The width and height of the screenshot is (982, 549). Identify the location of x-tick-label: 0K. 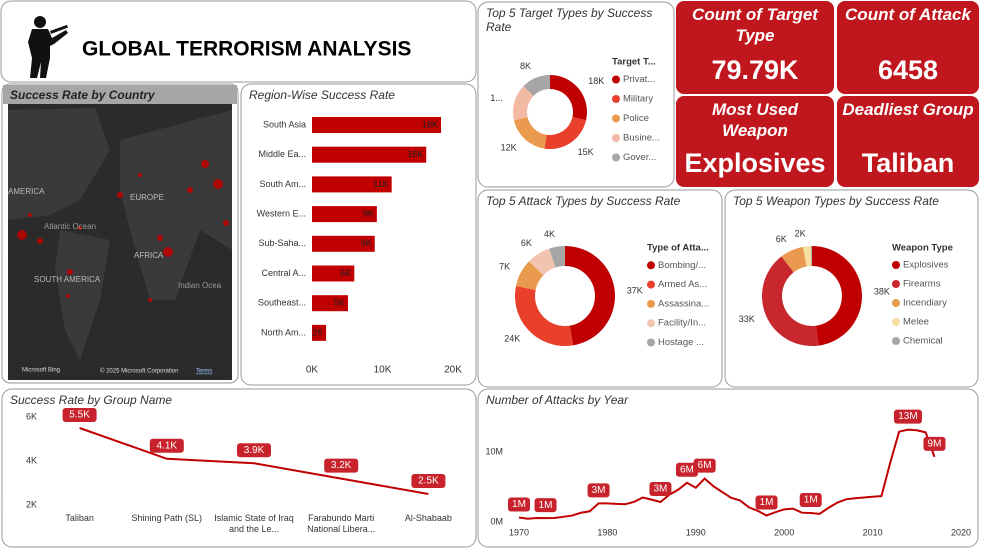
(312, 370).